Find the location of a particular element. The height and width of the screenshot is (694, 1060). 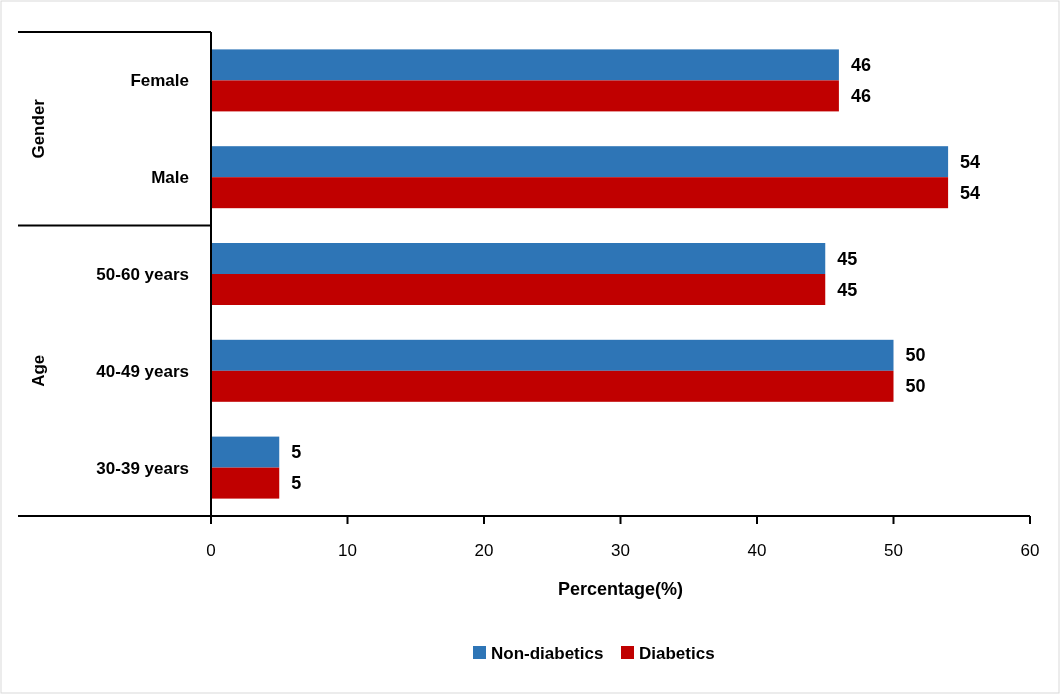

x-axis-title: Percentage(%) is located at coordinates (620, 589).